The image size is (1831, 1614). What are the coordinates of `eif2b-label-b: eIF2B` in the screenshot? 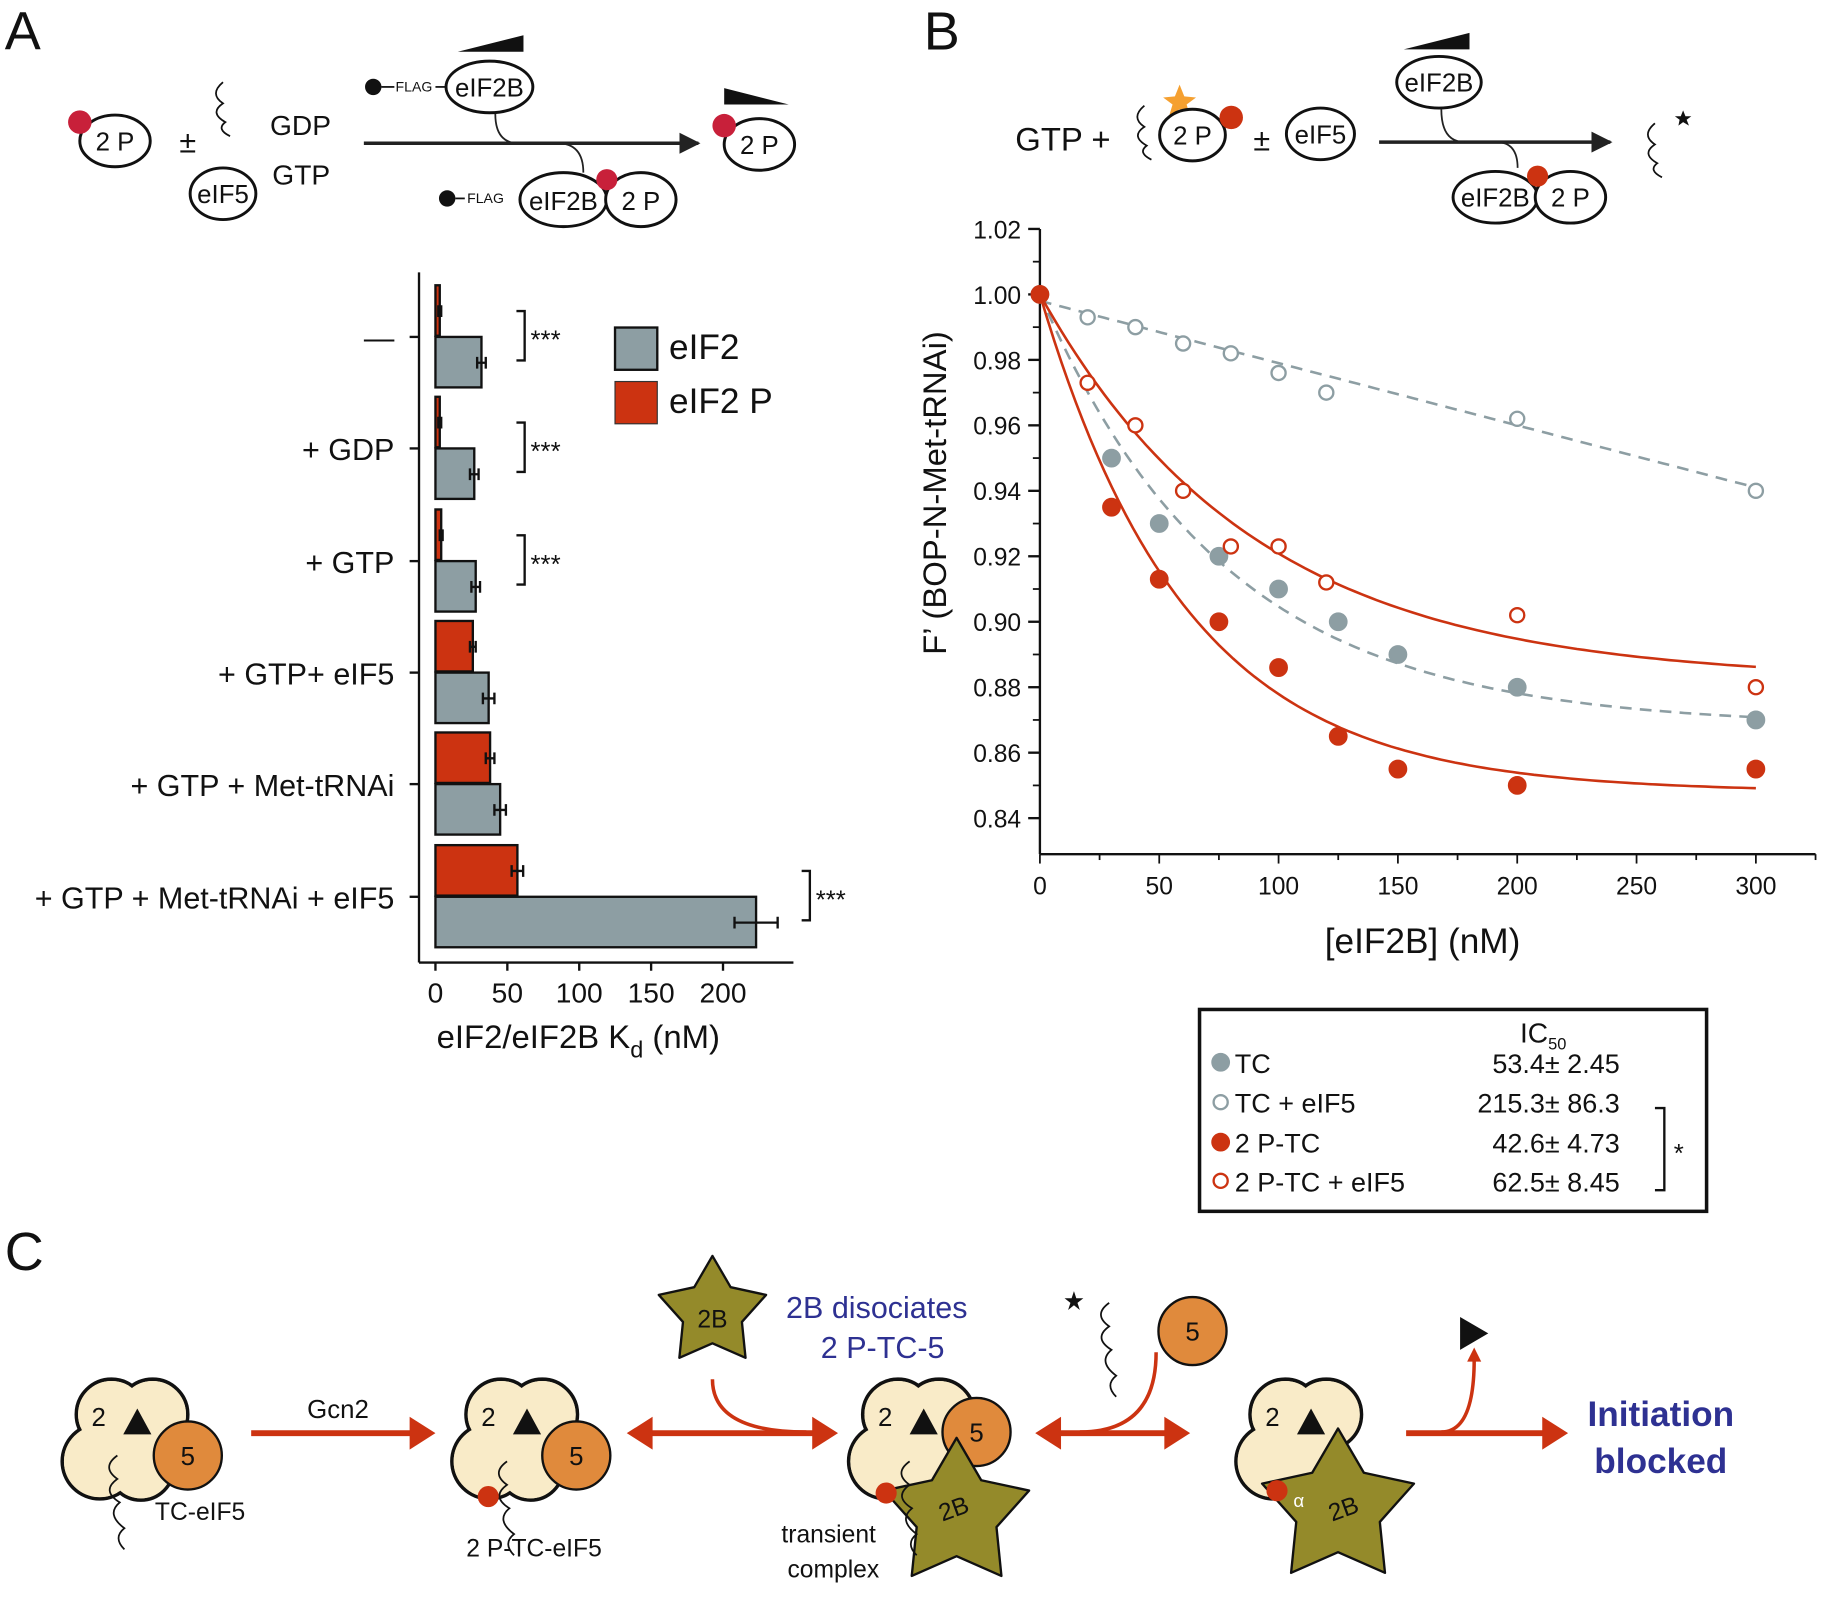 It's located at (1439, 84).